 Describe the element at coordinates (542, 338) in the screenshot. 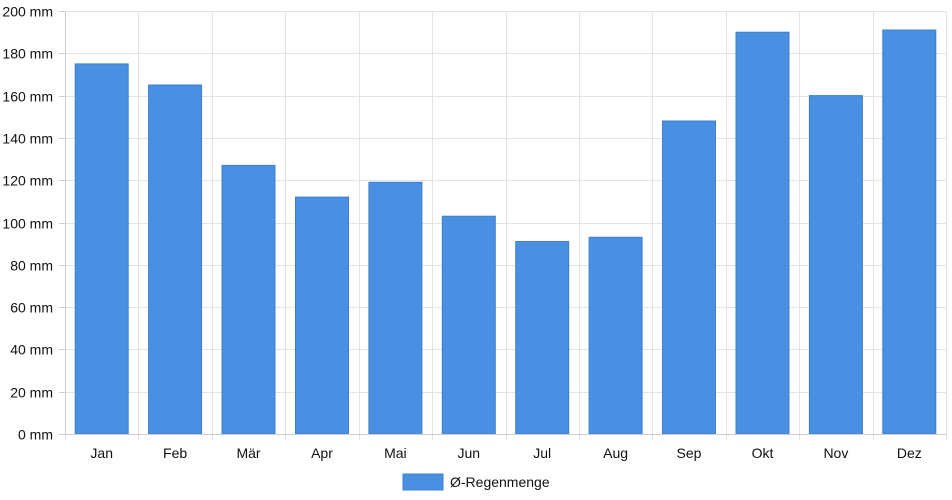

I see `bar-jul` at that location.